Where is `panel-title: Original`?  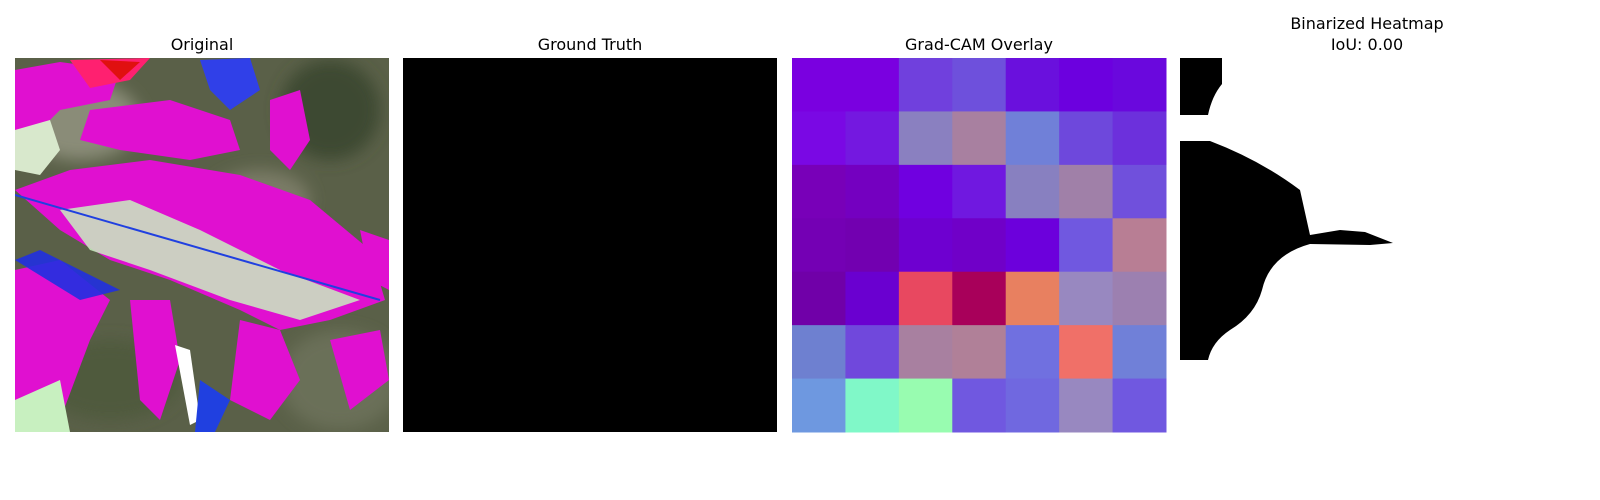
panel-title: Original is located at coordinates (202, 44).